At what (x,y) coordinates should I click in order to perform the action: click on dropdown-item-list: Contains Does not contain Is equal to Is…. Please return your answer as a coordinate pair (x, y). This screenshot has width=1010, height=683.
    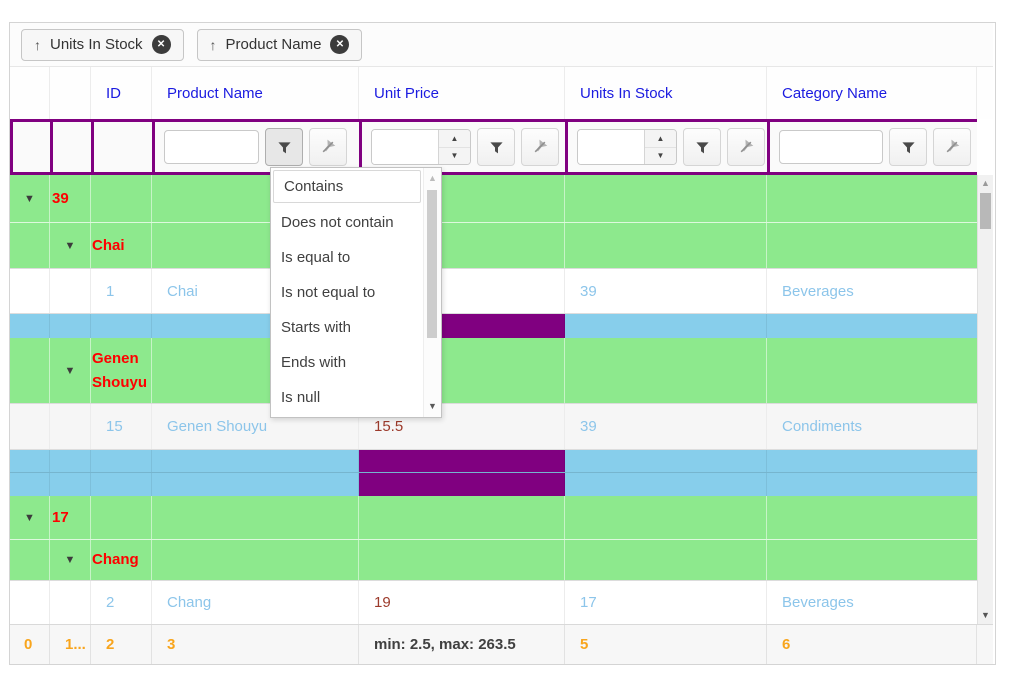
    Looking at the image, I should click on (347, 292).